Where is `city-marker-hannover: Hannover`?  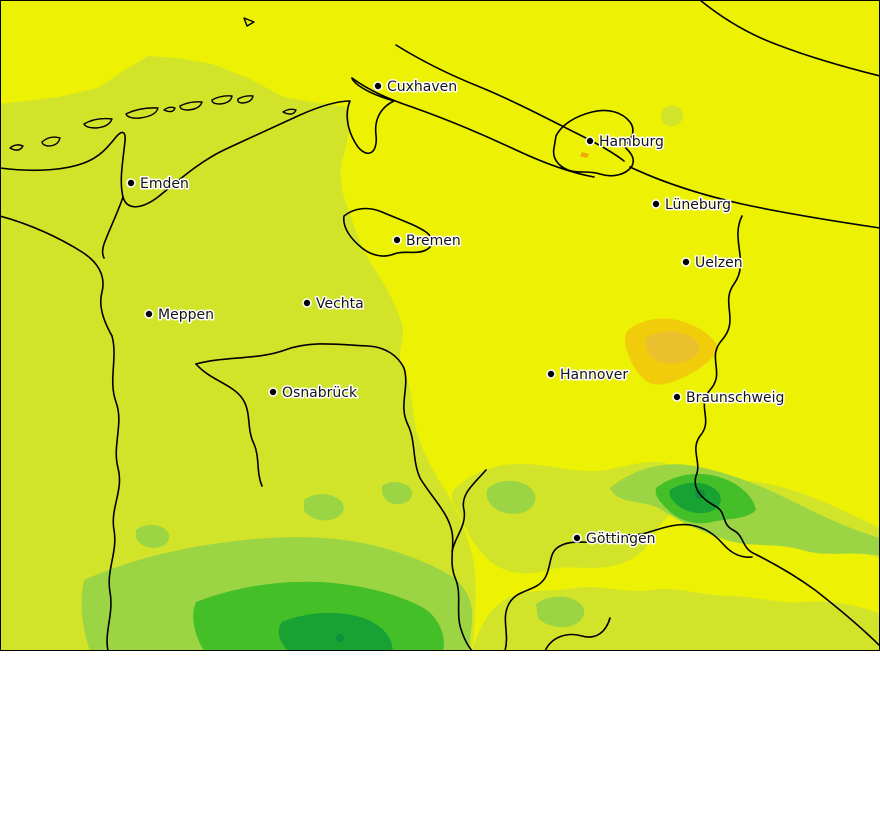 city-marker-hannover: Hannover is located at coordinates (588, 375).